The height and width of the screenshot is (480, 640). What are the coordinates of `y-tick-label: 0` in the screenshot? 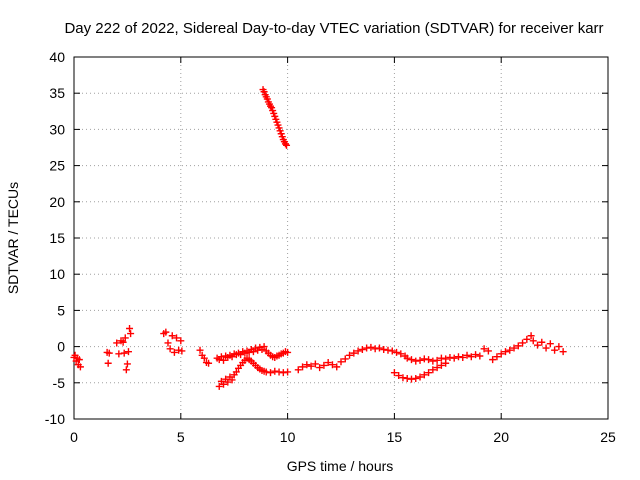 It's located at (61, 347).